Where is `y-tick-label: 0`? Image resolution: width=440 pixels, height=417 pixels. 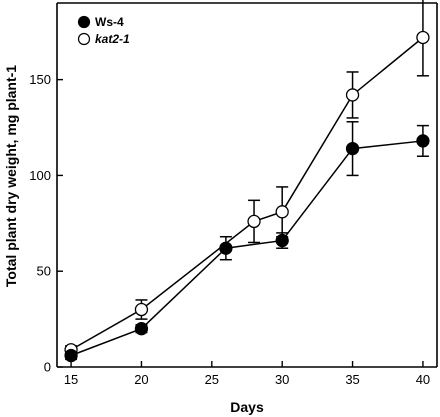 y-tick-label: 0 is located at coordinates (47, 367).